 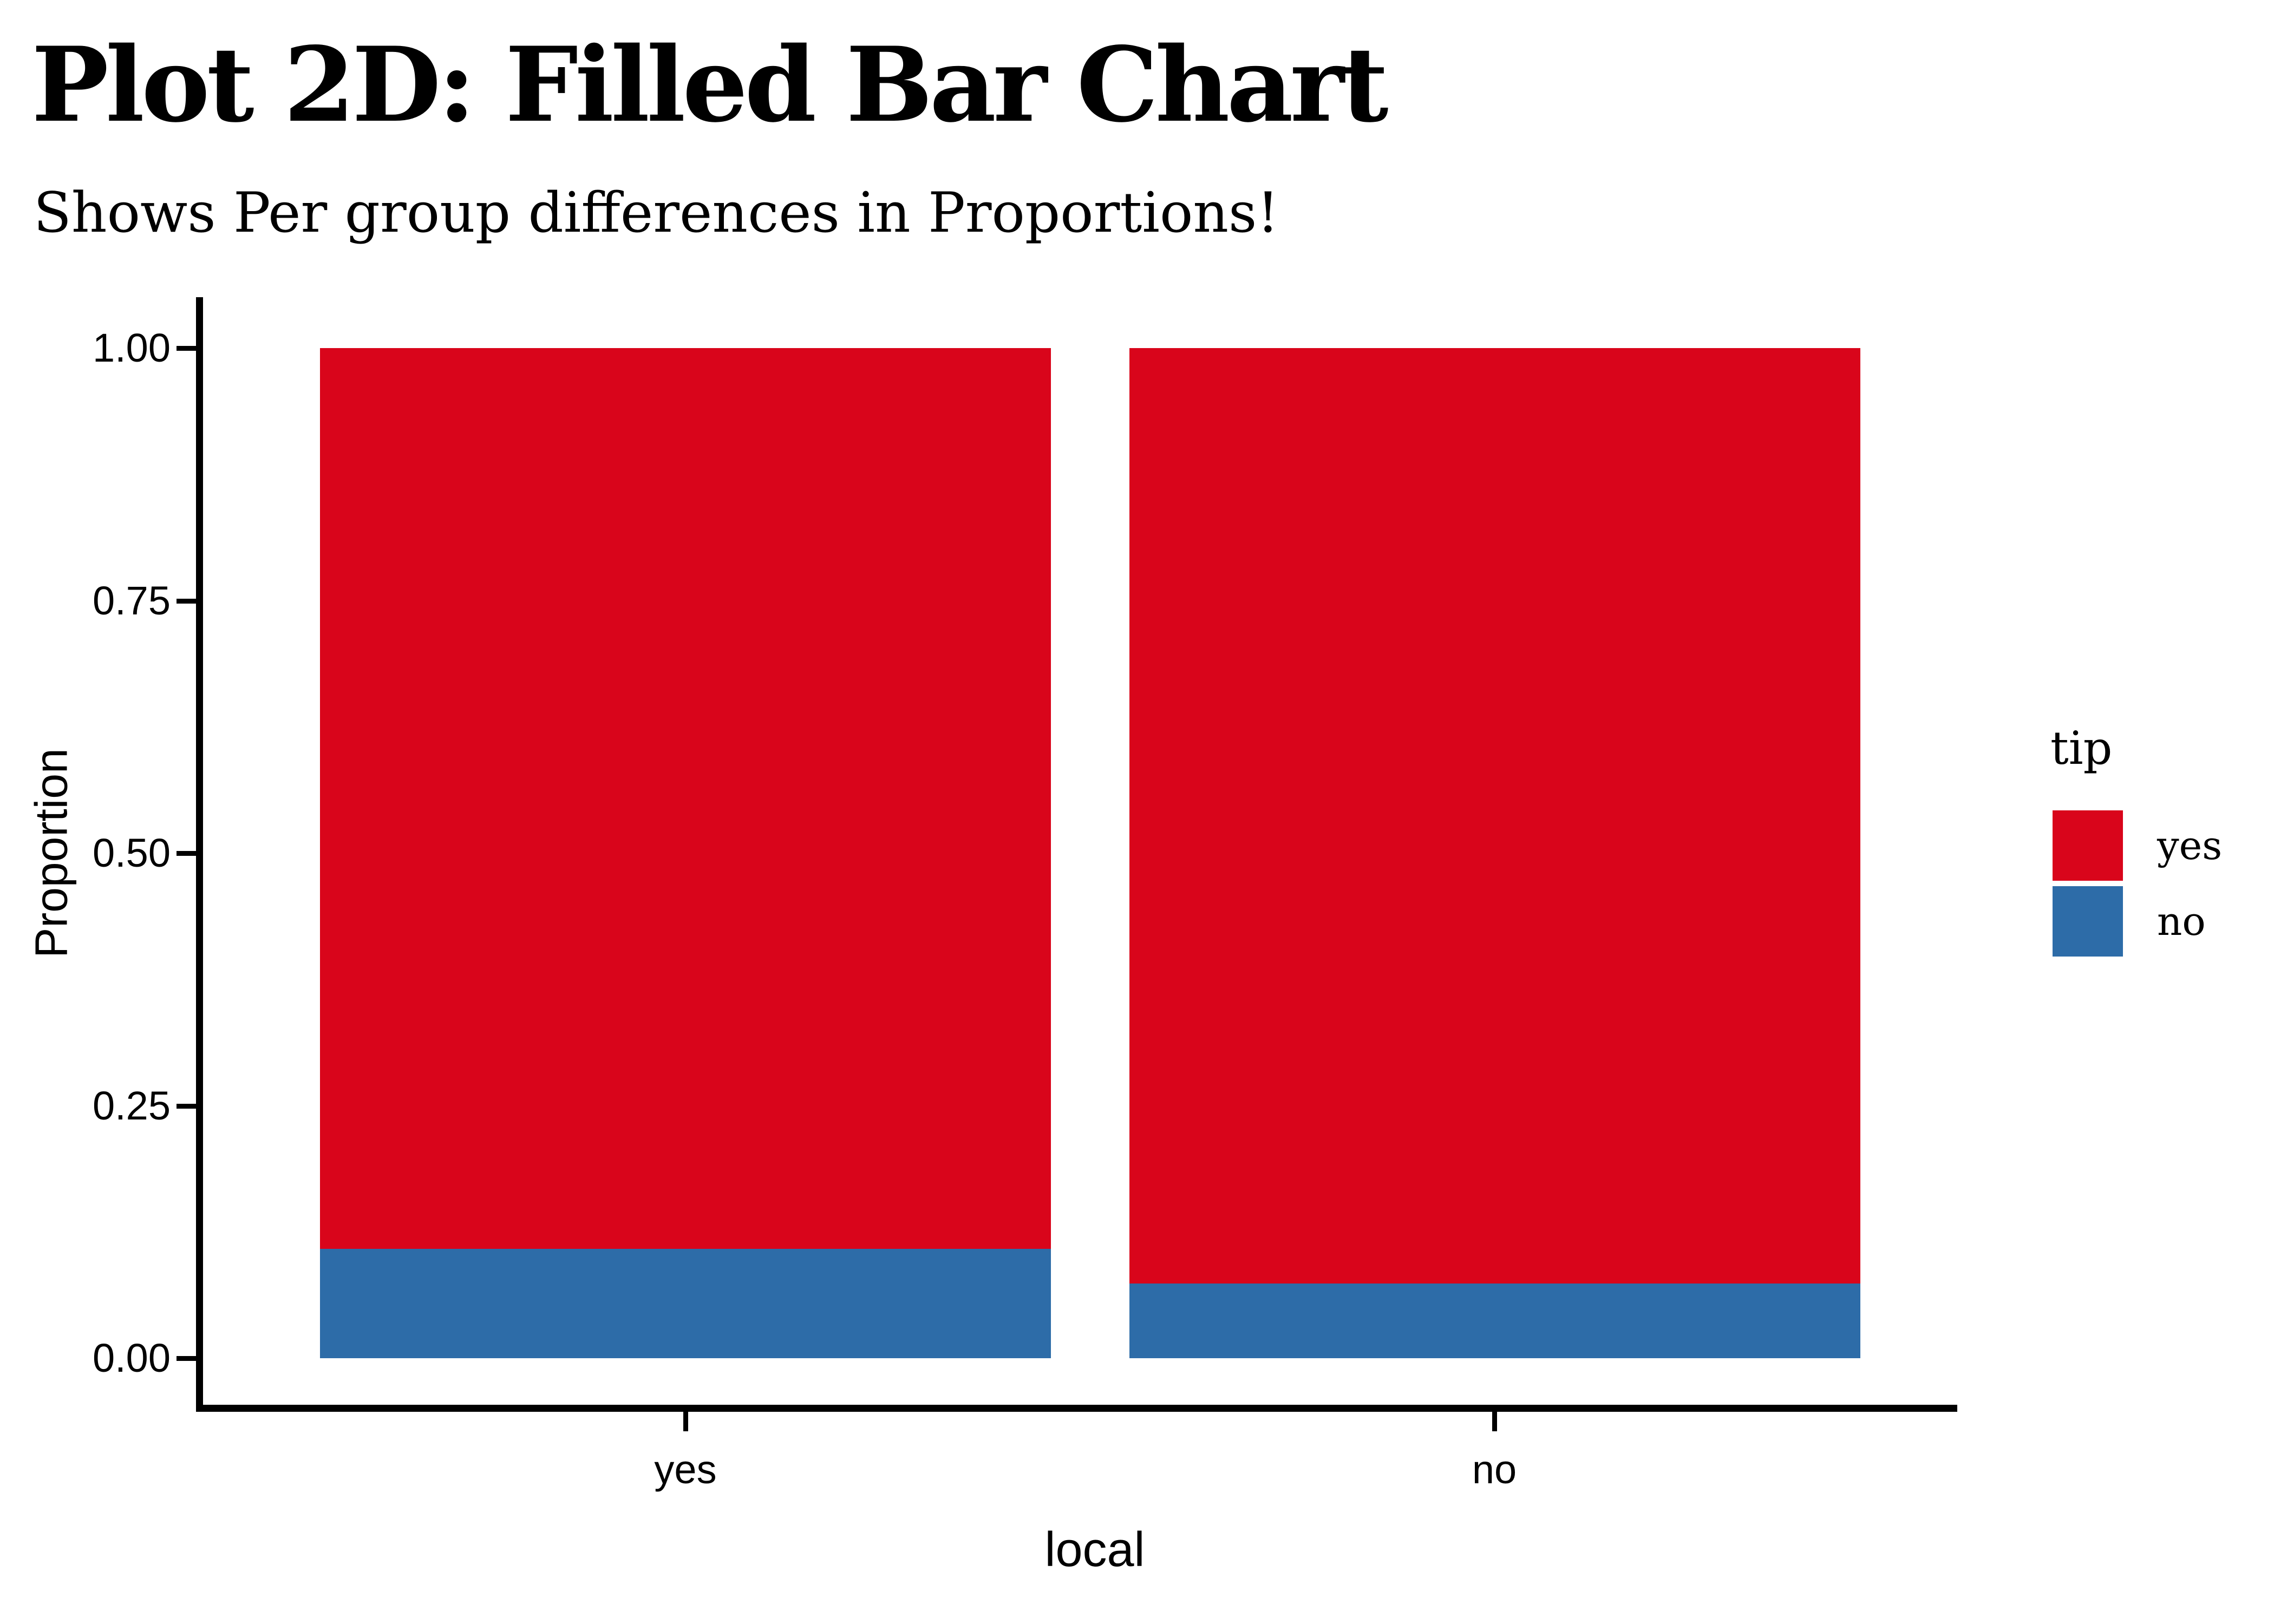 I want to click on y-axis-line, so click(x=200, y=854).